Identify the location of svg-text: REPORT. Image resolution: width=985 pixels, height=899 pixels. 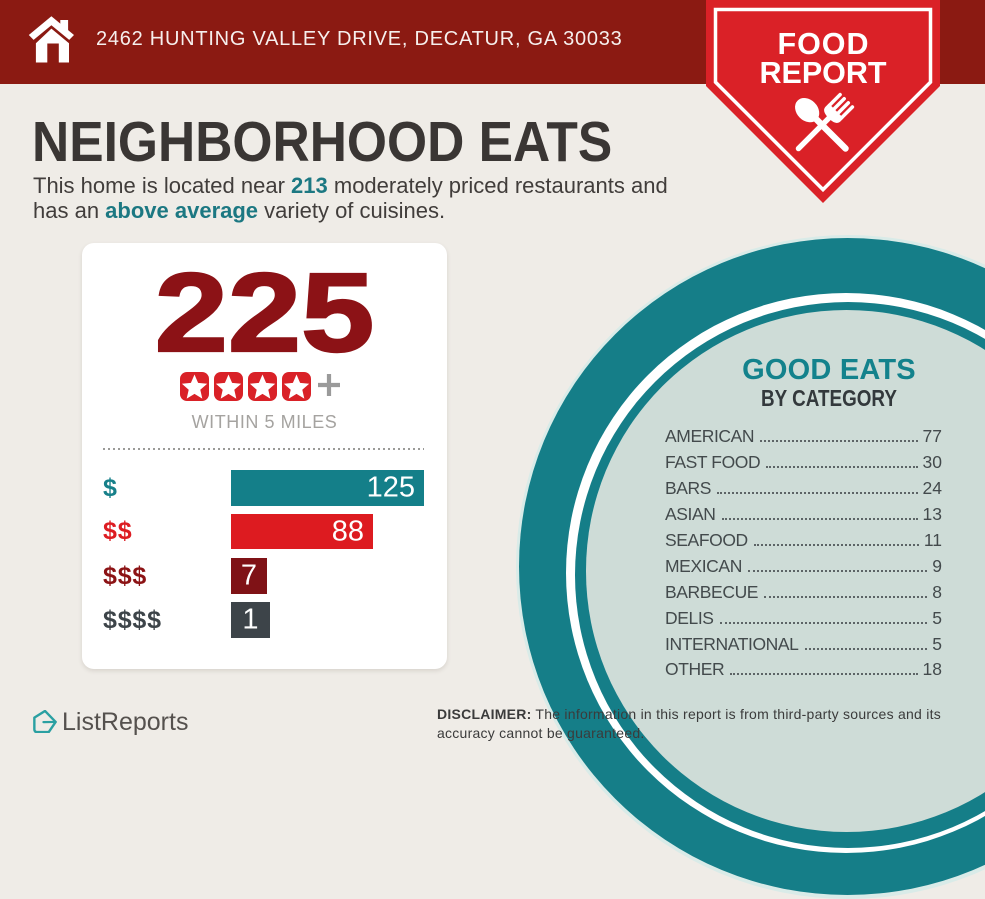
(822, 73).